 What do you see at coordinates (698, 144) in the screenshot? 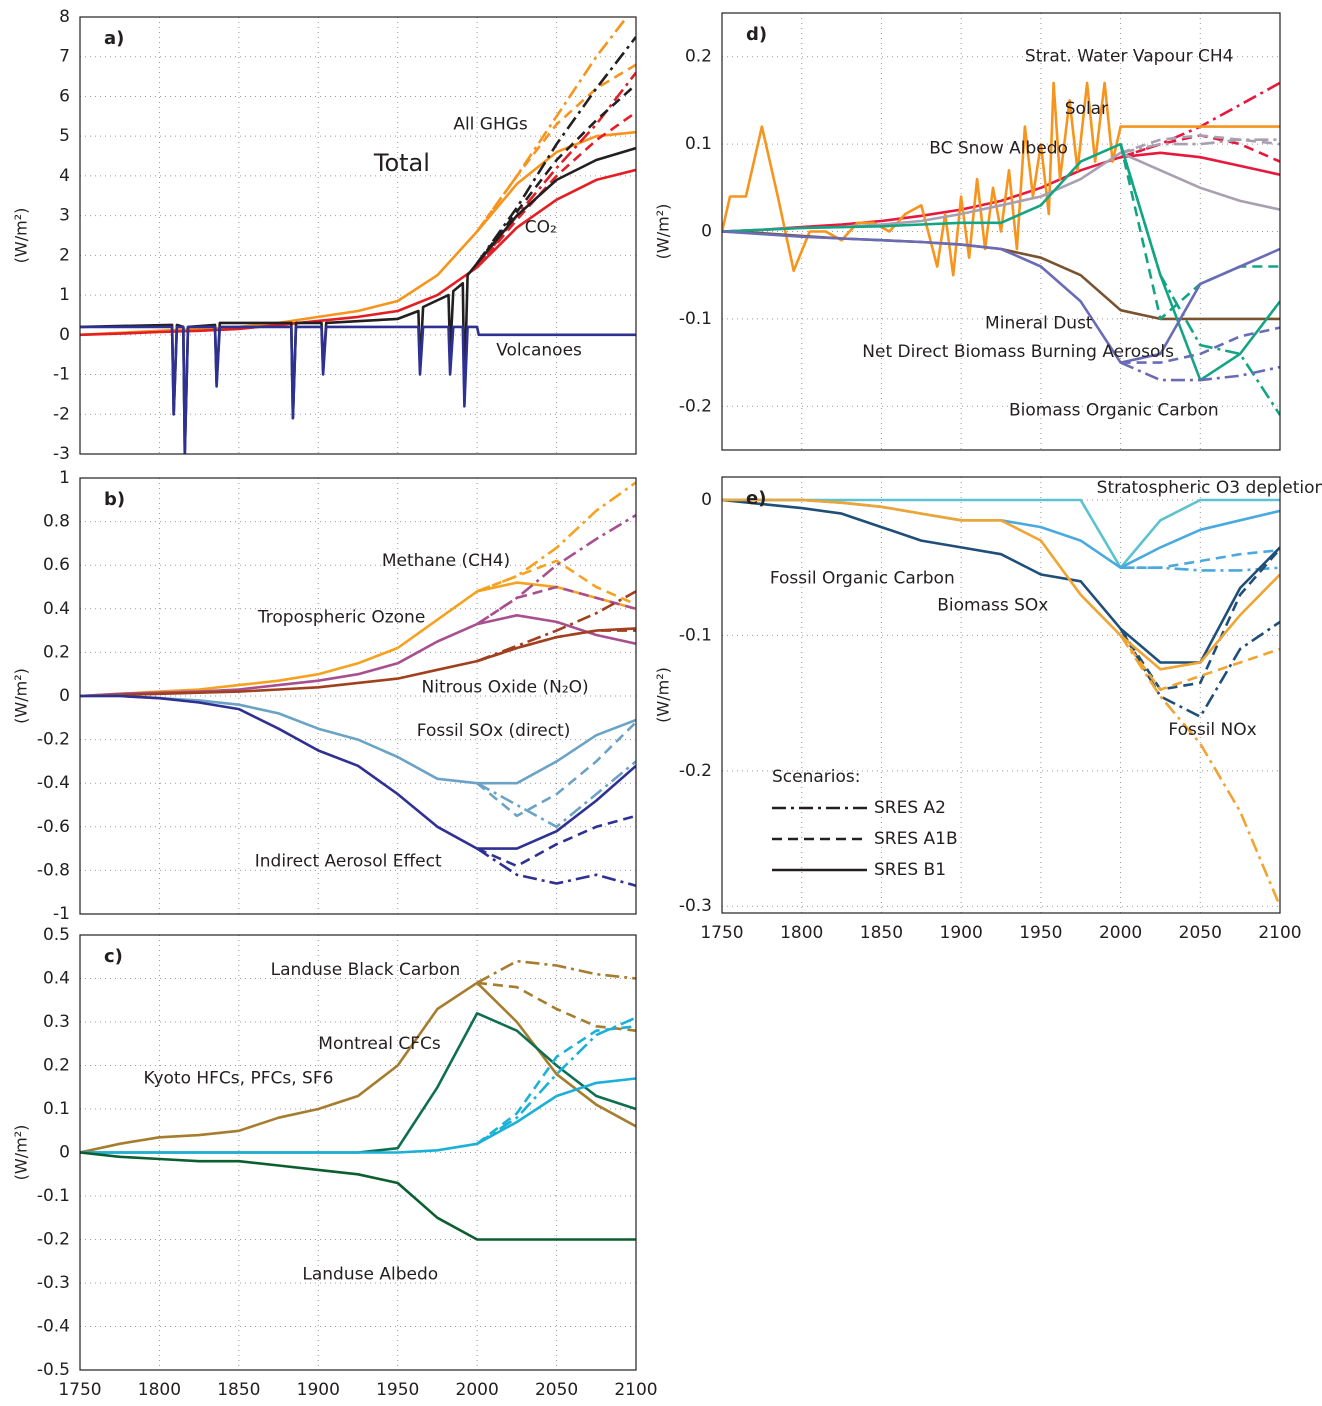
I see `y-tick-label: 0.1` at bounding box center [698, 144].